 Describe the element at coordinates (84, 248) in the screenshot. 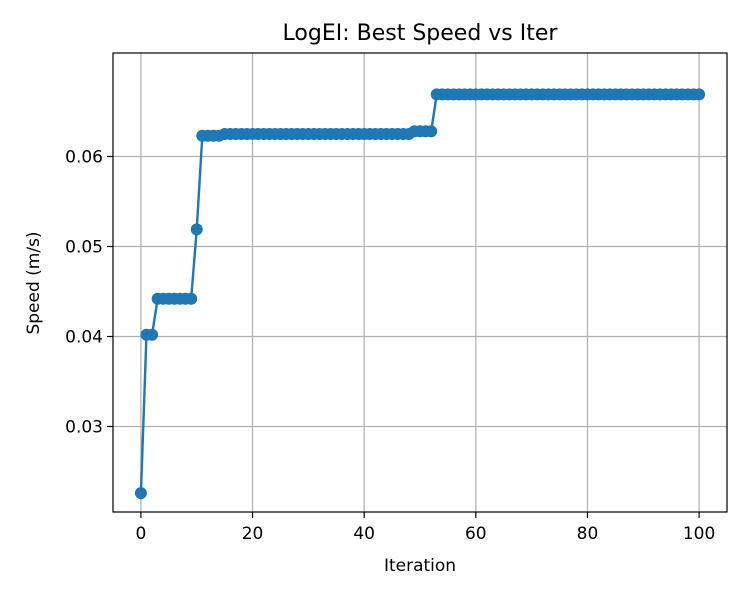

I see `y-tick-label: 0.05` at that location.